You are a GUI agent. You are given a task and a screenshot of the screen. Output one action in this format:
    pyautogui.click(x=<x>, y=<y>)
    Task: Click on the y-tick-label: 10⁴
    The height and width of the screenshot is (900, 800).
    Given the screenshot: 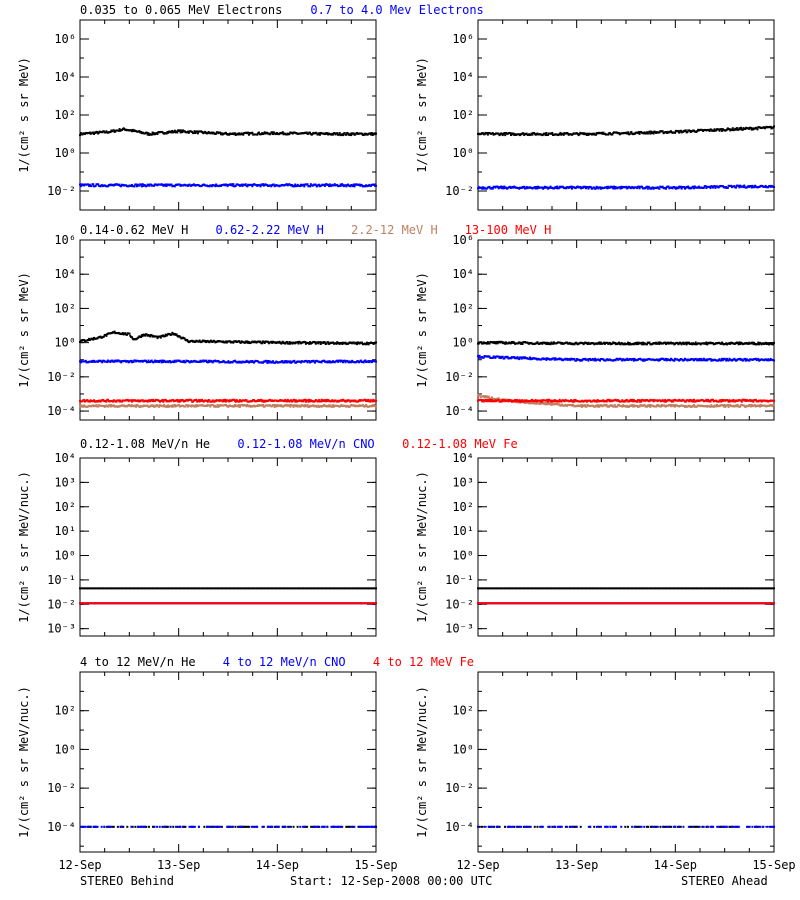 What is the action you would take?
    pyautogui.click(x=65, y=458)
    